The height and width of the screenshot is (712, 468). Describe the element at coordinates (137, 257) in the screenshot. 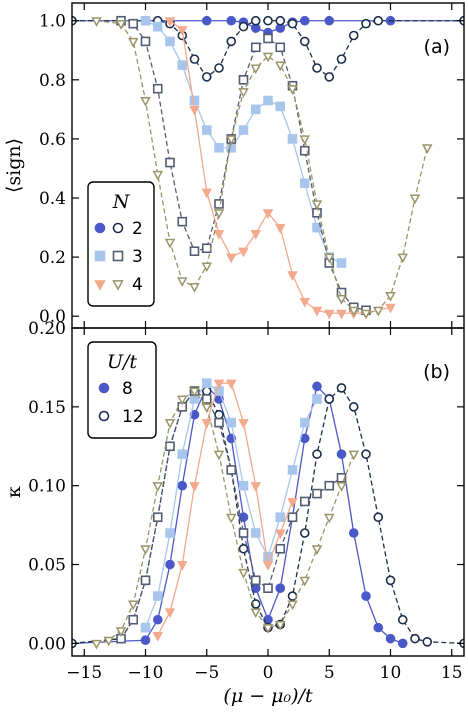

I see `legend-label: 3` at that location.